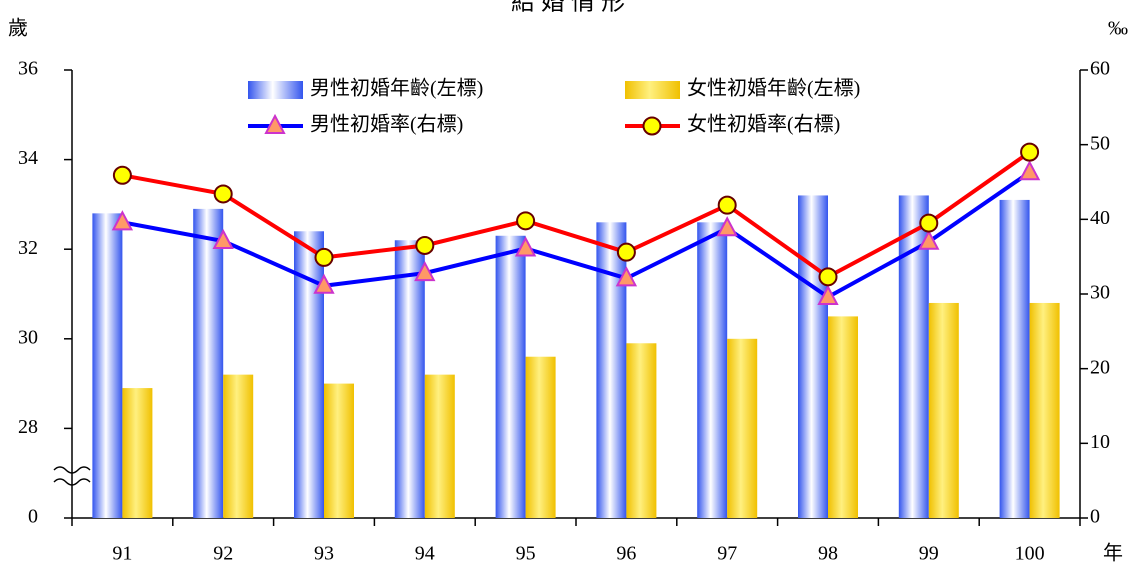 This screenshot has height=568, width=1136. Describe the element at coordinates (1100, 293) in the screenshot. I see `y2-tick-label: 30` at that location.